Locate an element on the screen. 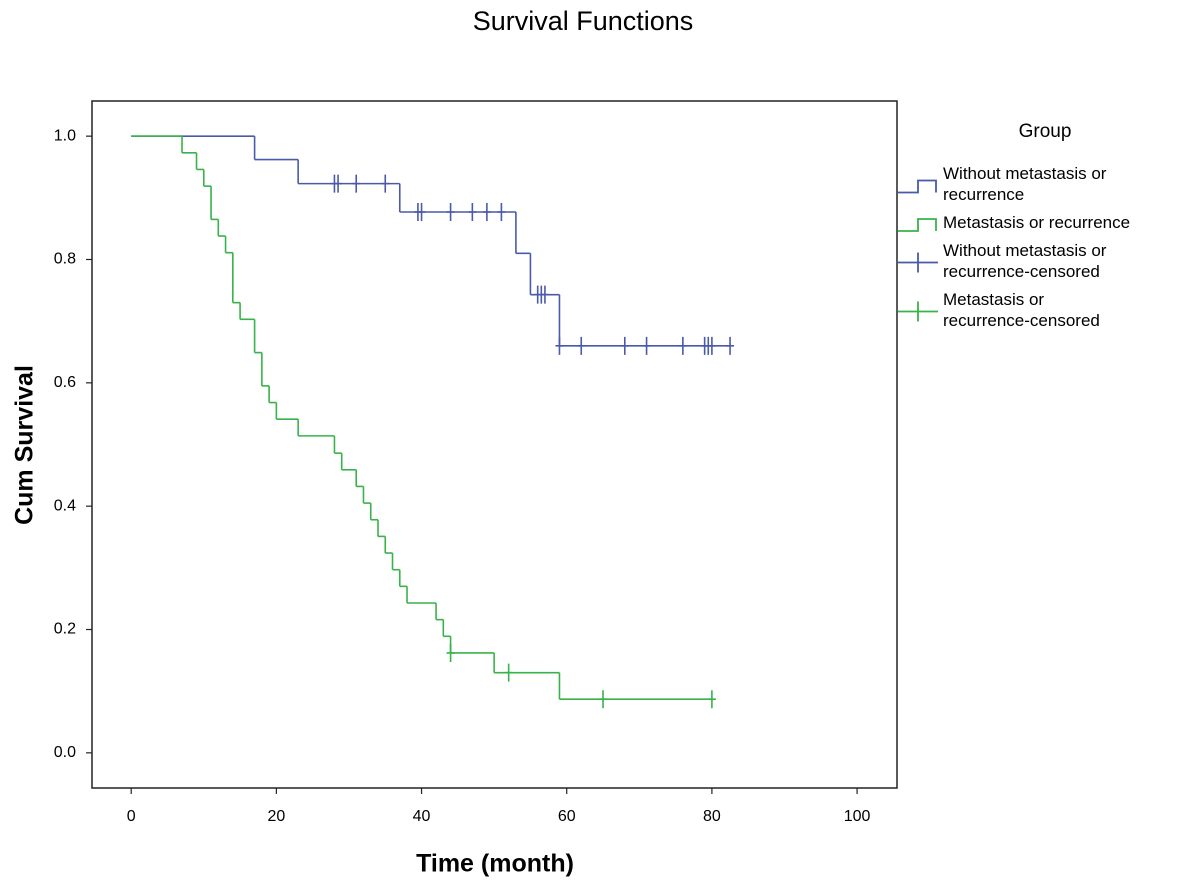  legend-title: Group is located at coordinates (1045, 131).